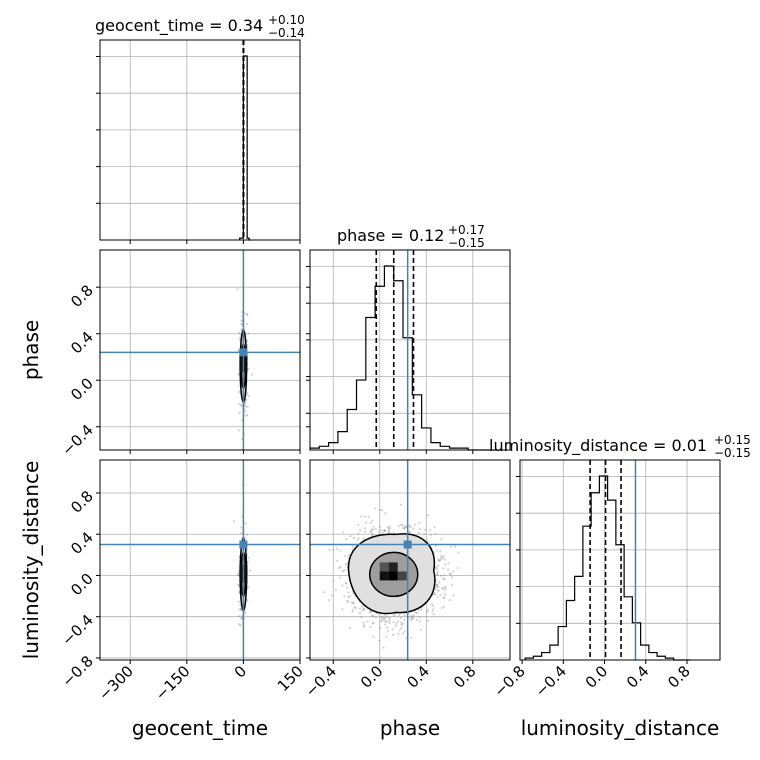 Image resolution: width=760 pixels, height=760 pixels. I want to click on y-tick-label: 0.4, so click(82, 343).